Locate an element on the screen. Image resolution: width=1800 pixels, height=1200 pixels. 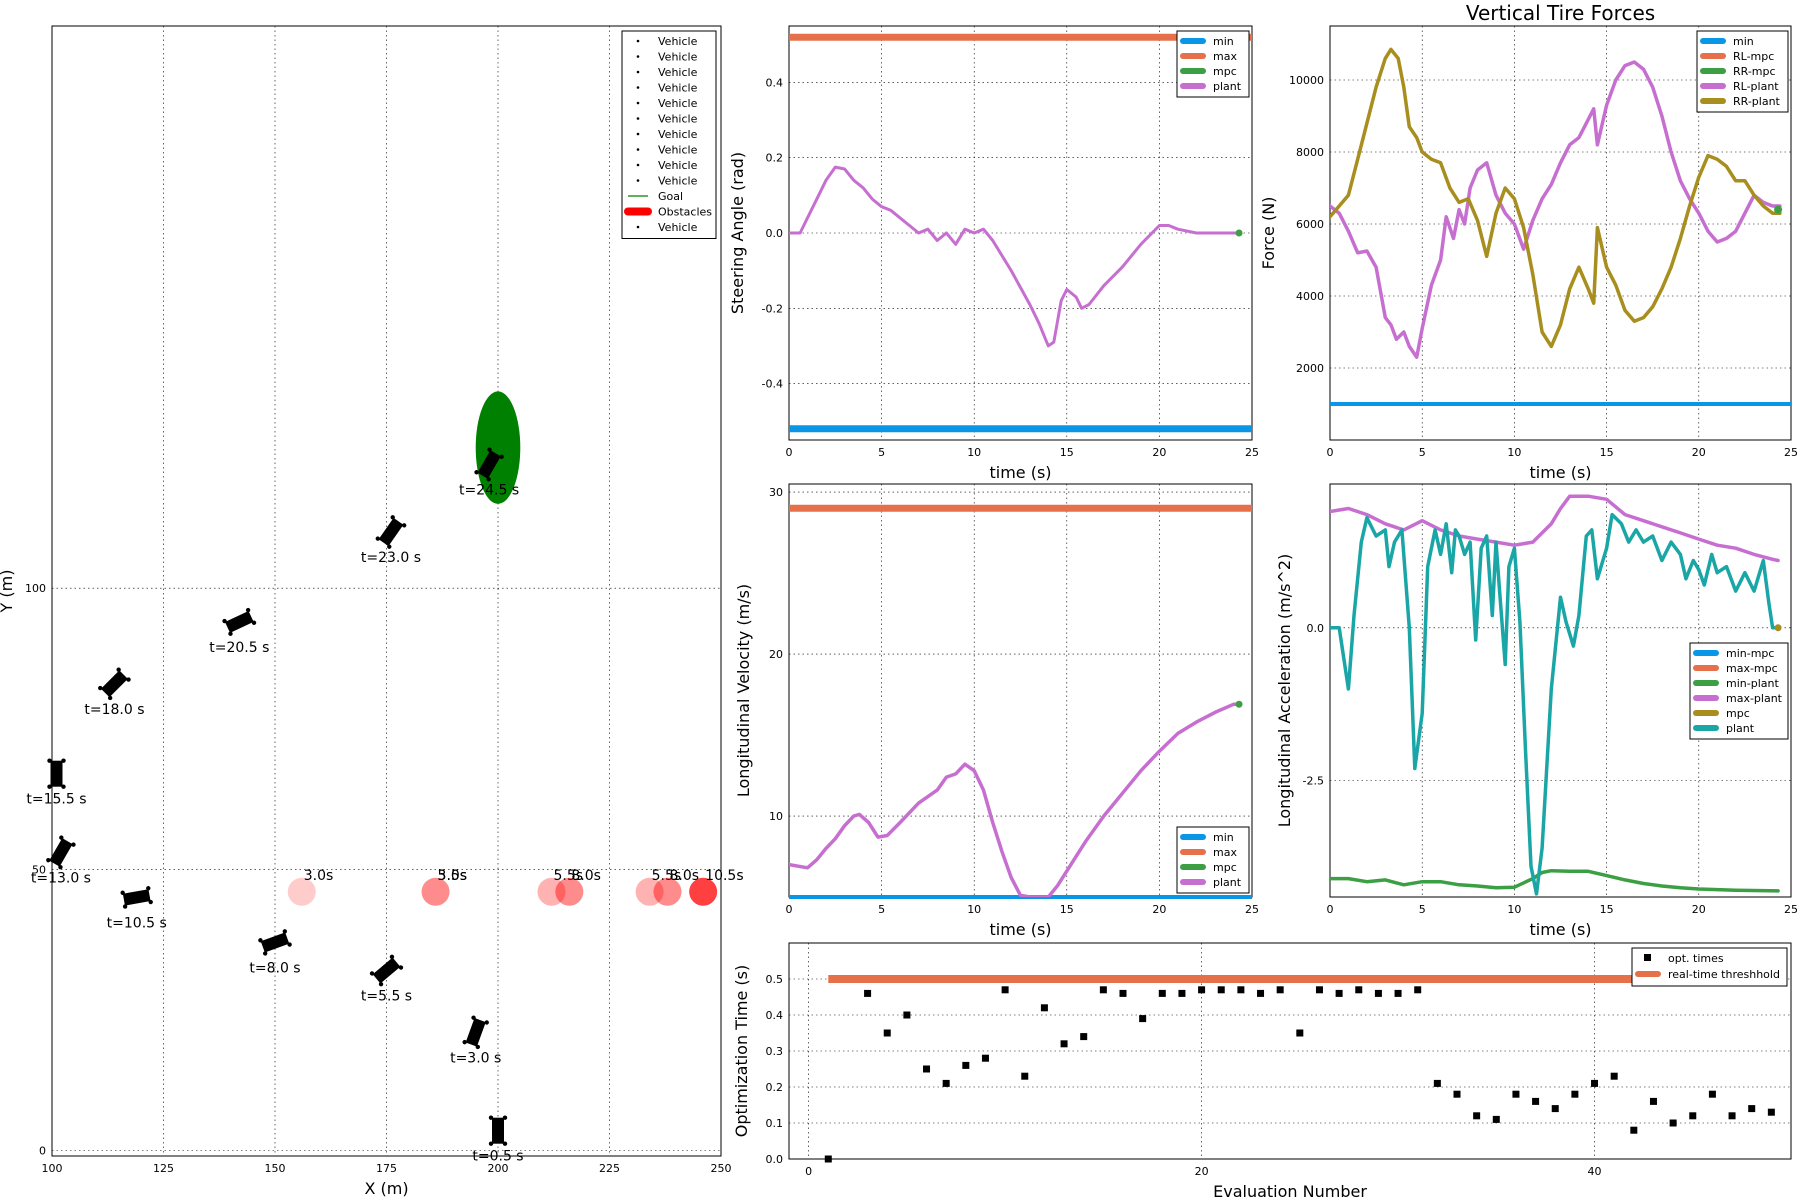
steering-ytick-label: 0.2 is located at coordinates (775, 158).